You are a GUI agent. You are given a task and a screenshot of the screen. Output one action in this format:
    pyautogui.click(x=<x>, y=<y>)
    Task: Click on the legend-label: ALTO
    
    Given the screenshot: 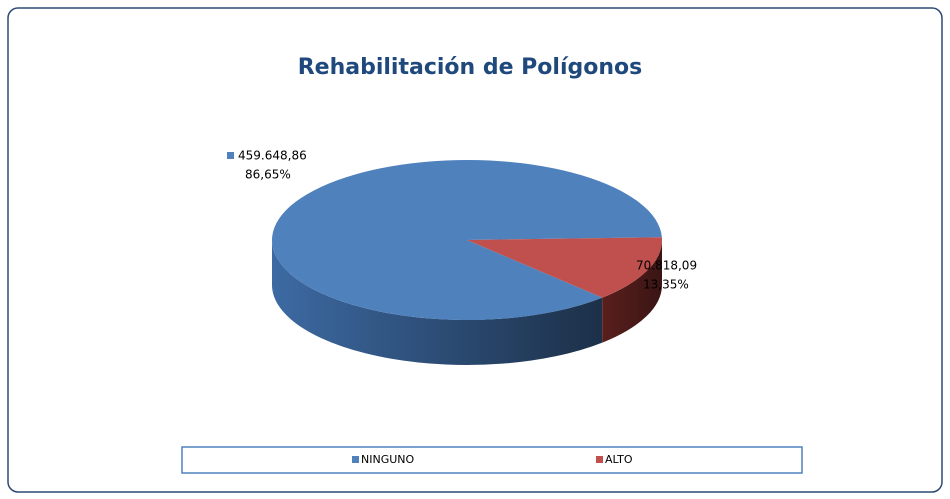 What is the action you would take?
    pyautogui.click(x=619, y=459)
    